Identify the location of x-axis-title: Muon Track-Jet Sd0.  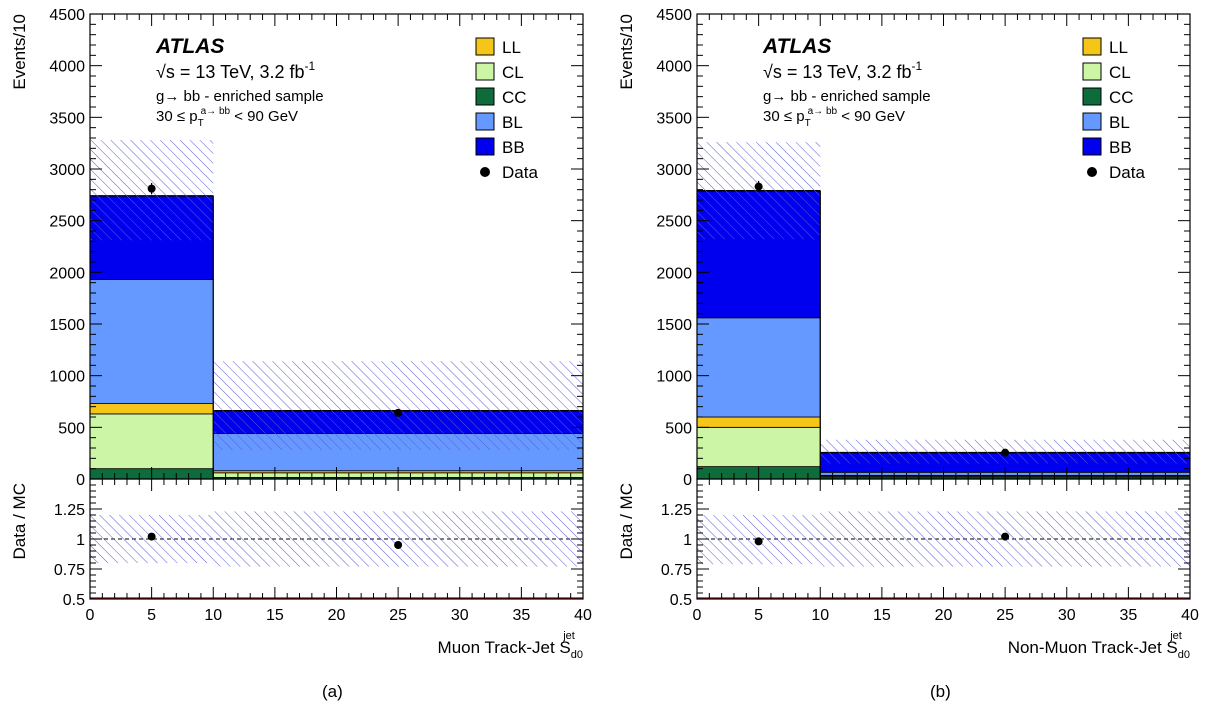
(510, 649).